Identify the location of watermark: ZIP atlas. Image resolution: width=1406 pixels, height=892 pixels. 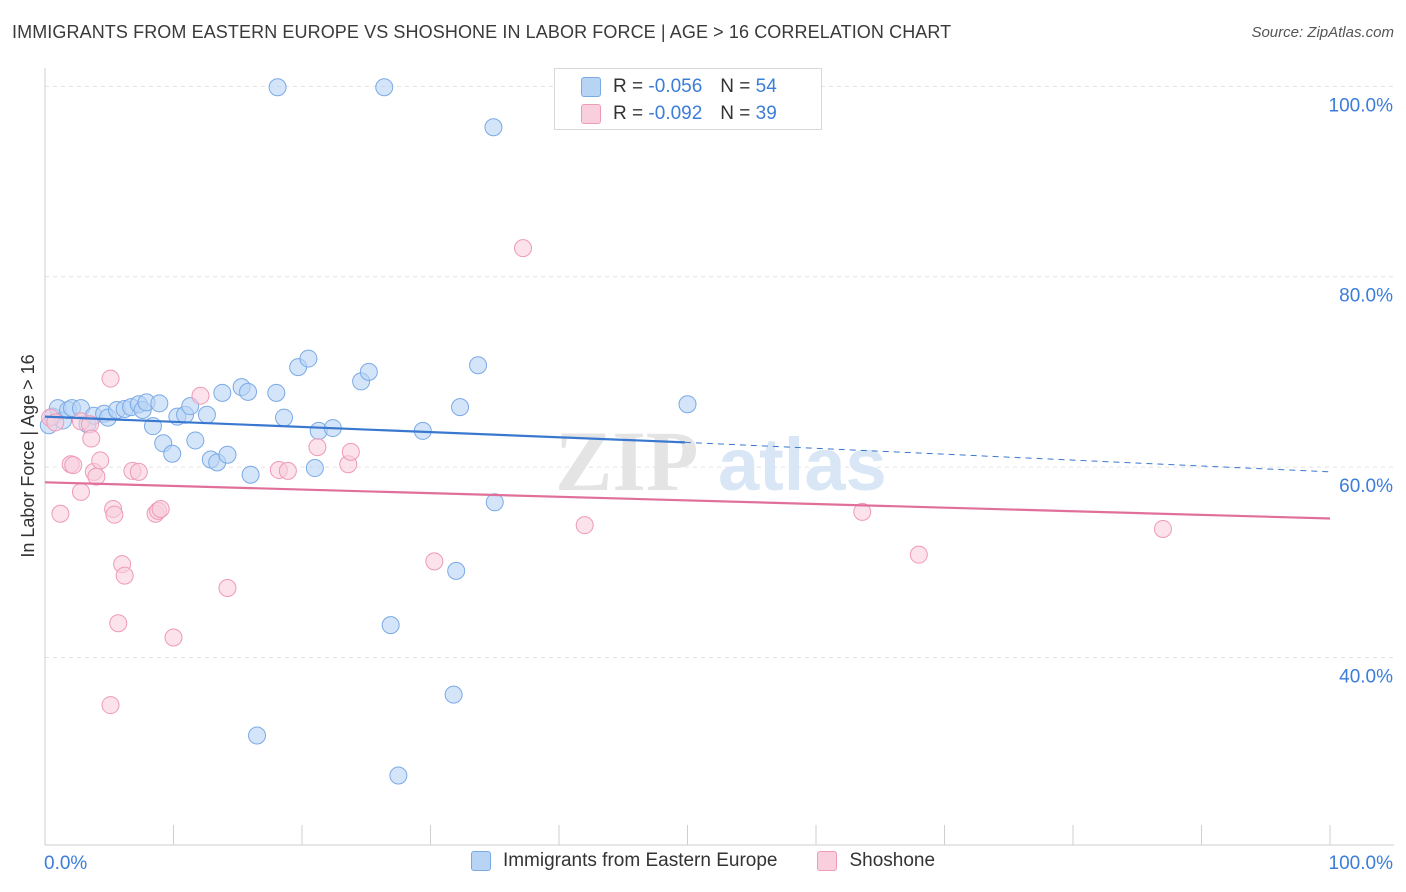
(721, 461).